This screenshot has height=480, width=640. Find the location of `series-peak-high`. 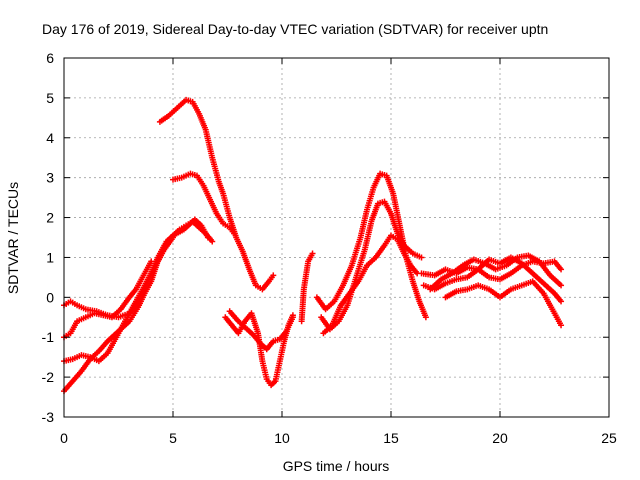

series-peak-high is located at coordinates (216, 194).